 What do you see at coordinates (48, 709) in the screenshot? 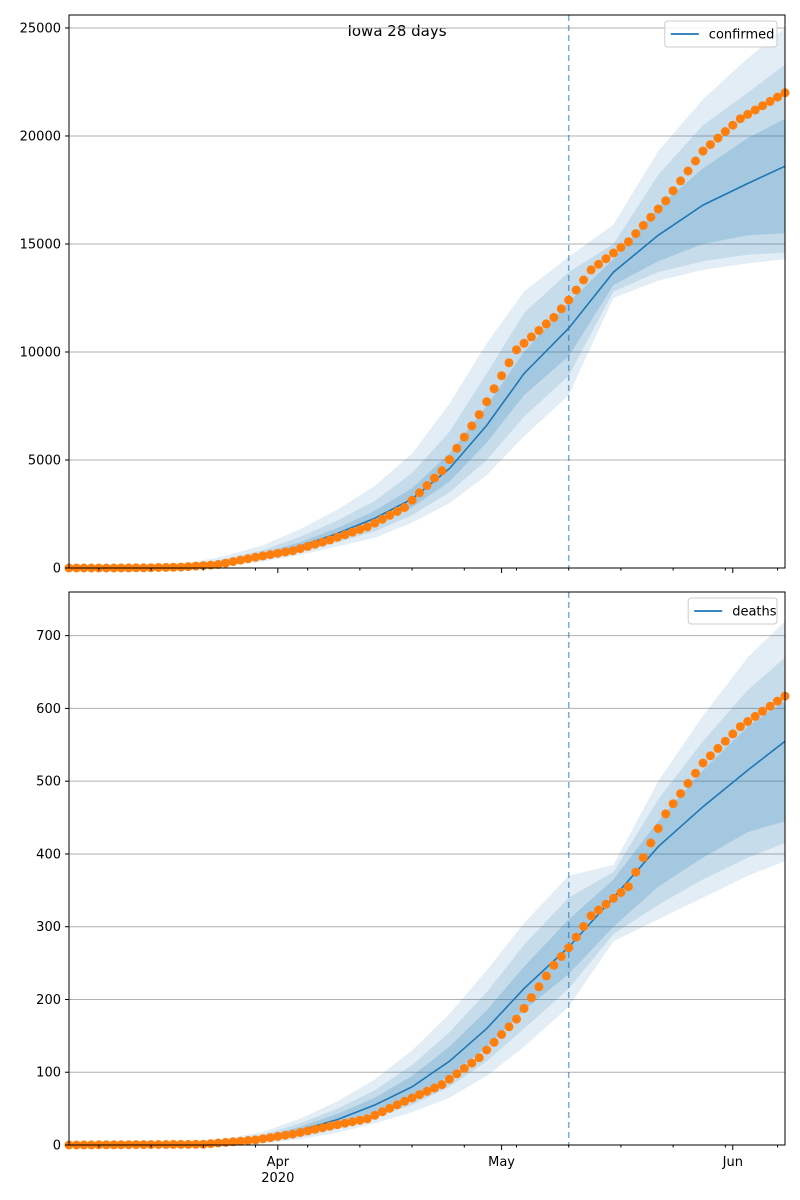
I see `y-tick-label: 600` at bounding box center [48, 709].